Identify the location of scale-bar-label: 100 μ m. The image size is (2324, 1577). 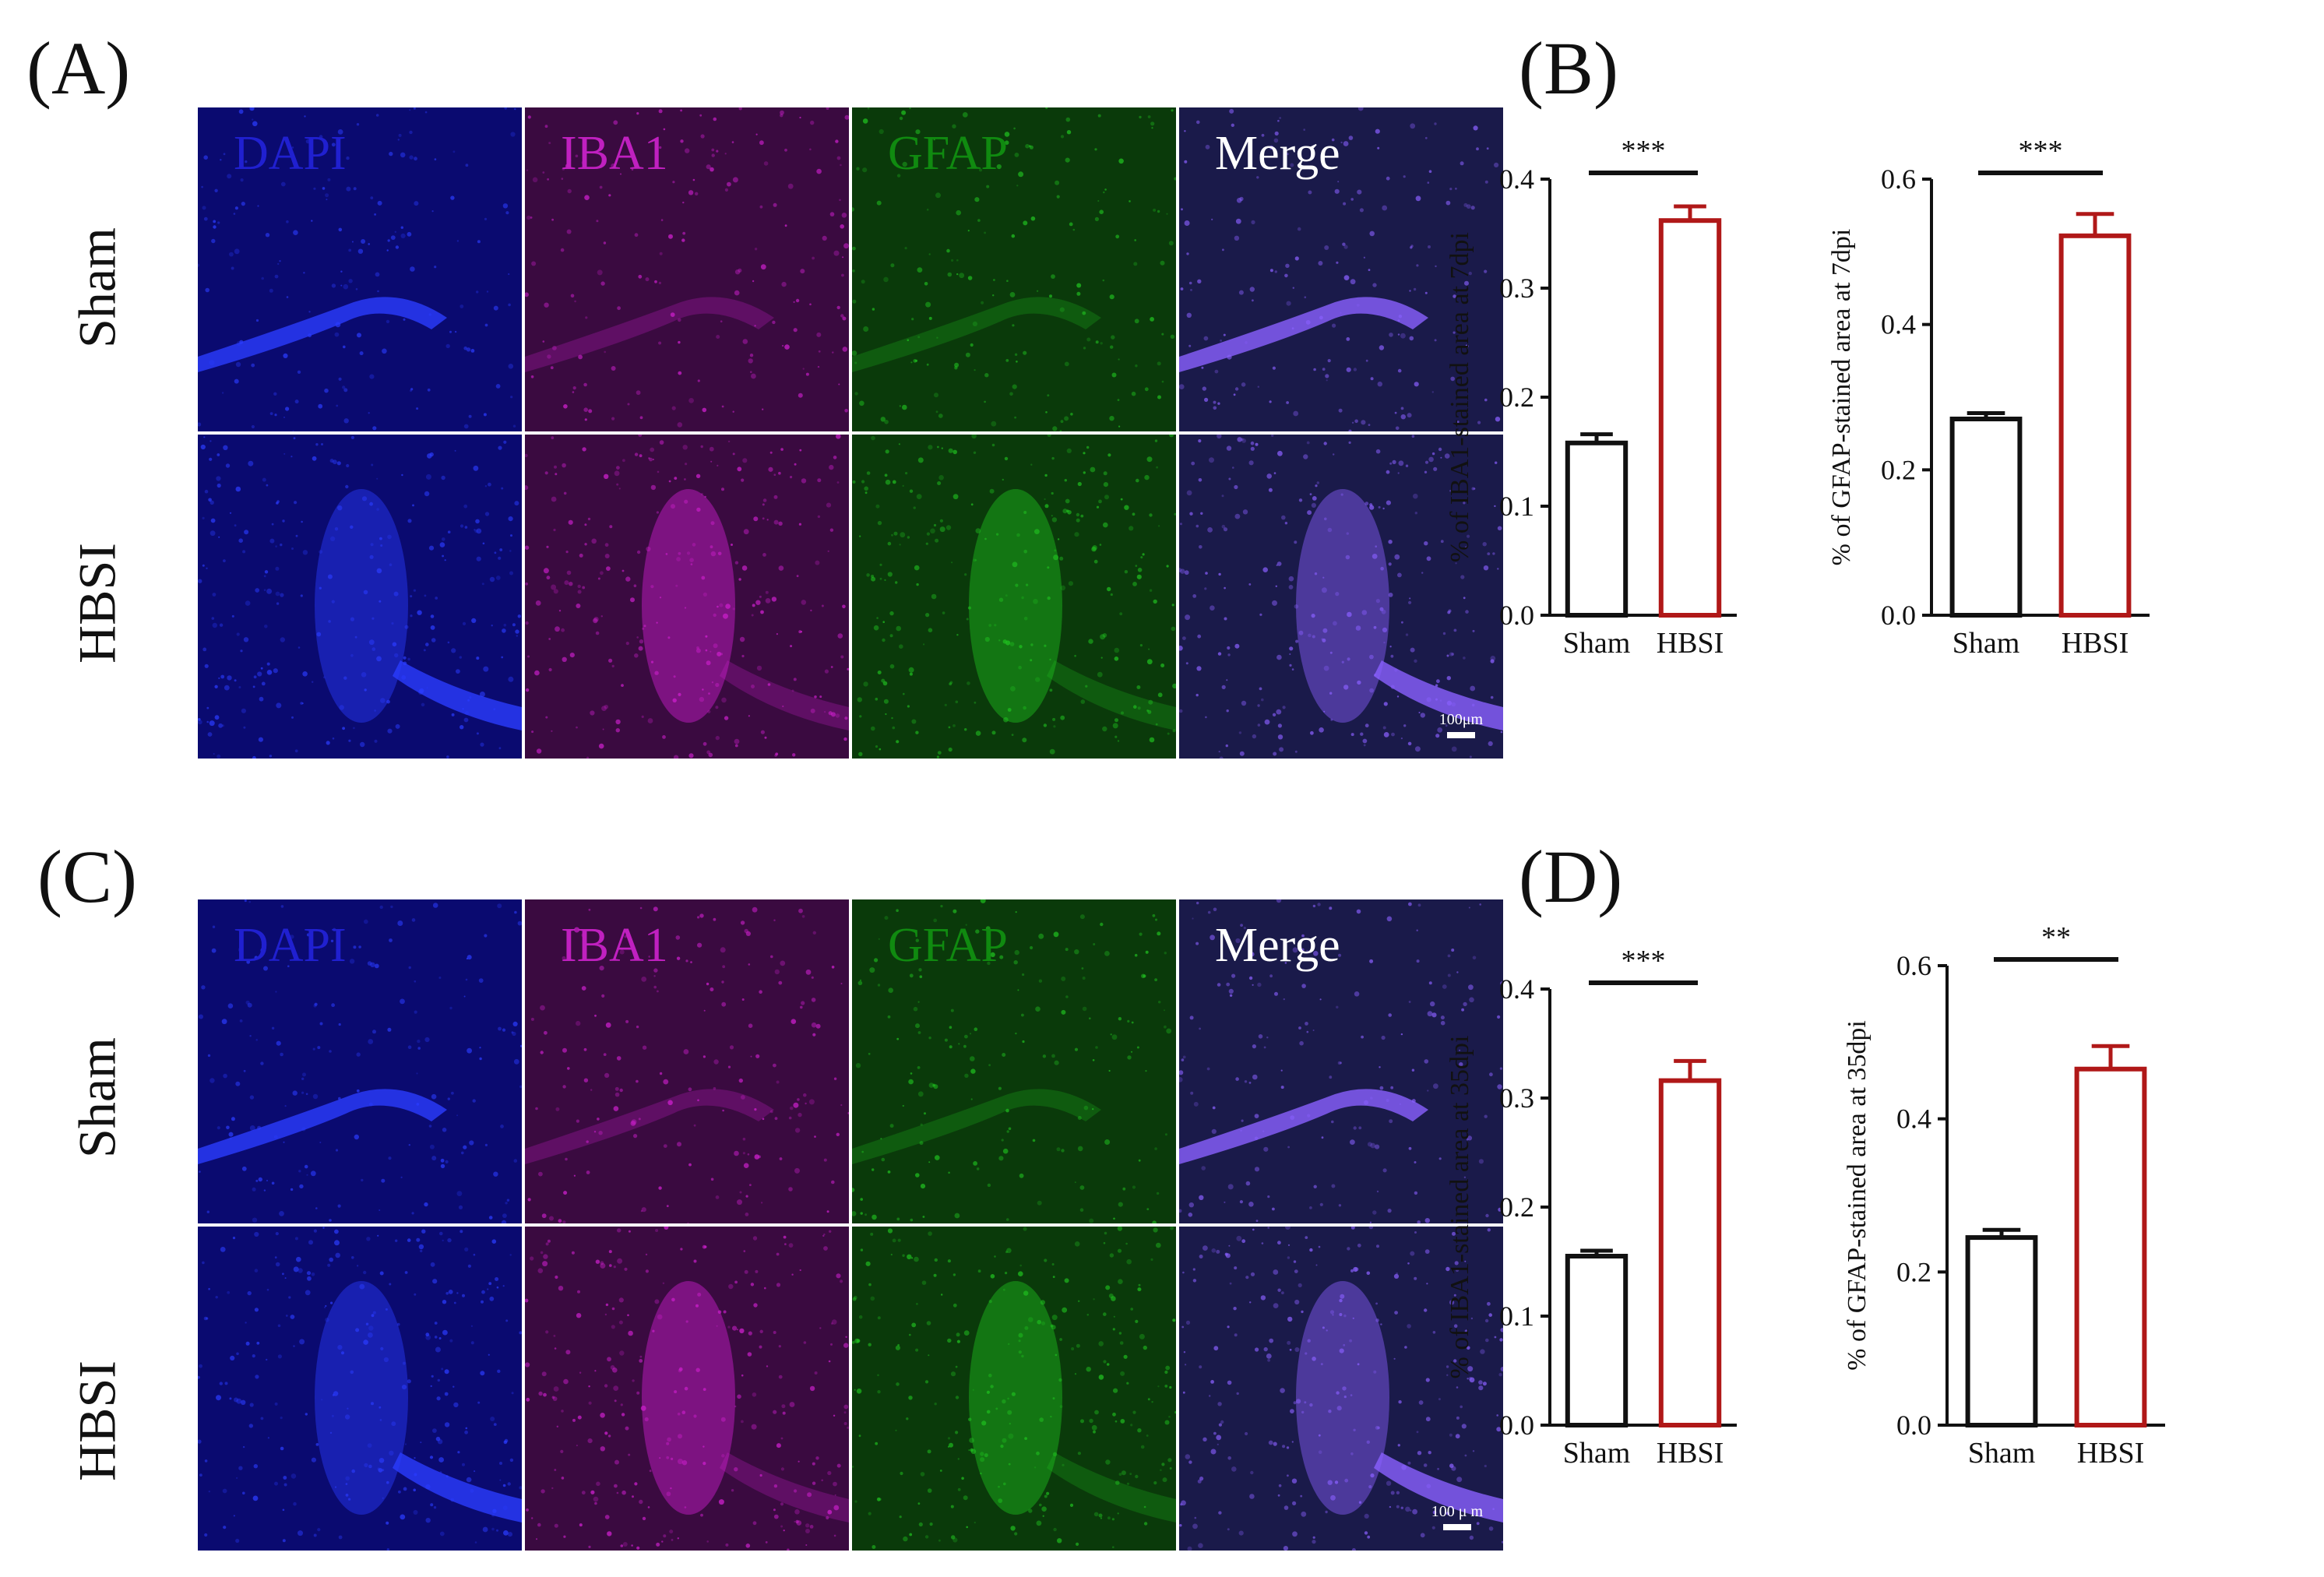
(1457, 1512).